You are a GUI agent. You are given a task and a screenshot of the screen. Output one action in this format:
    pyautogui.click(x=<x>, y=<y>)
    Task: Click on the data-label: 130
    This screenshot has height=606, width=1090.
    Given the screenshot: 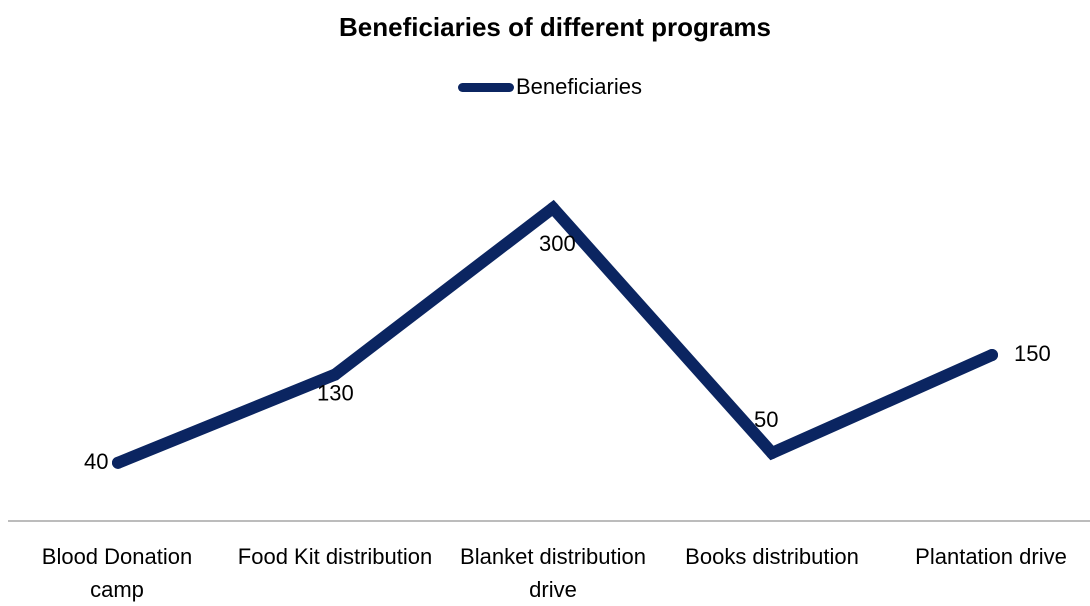 What is the action you would take?
    pyautogui.click(x=335, y=393)
    